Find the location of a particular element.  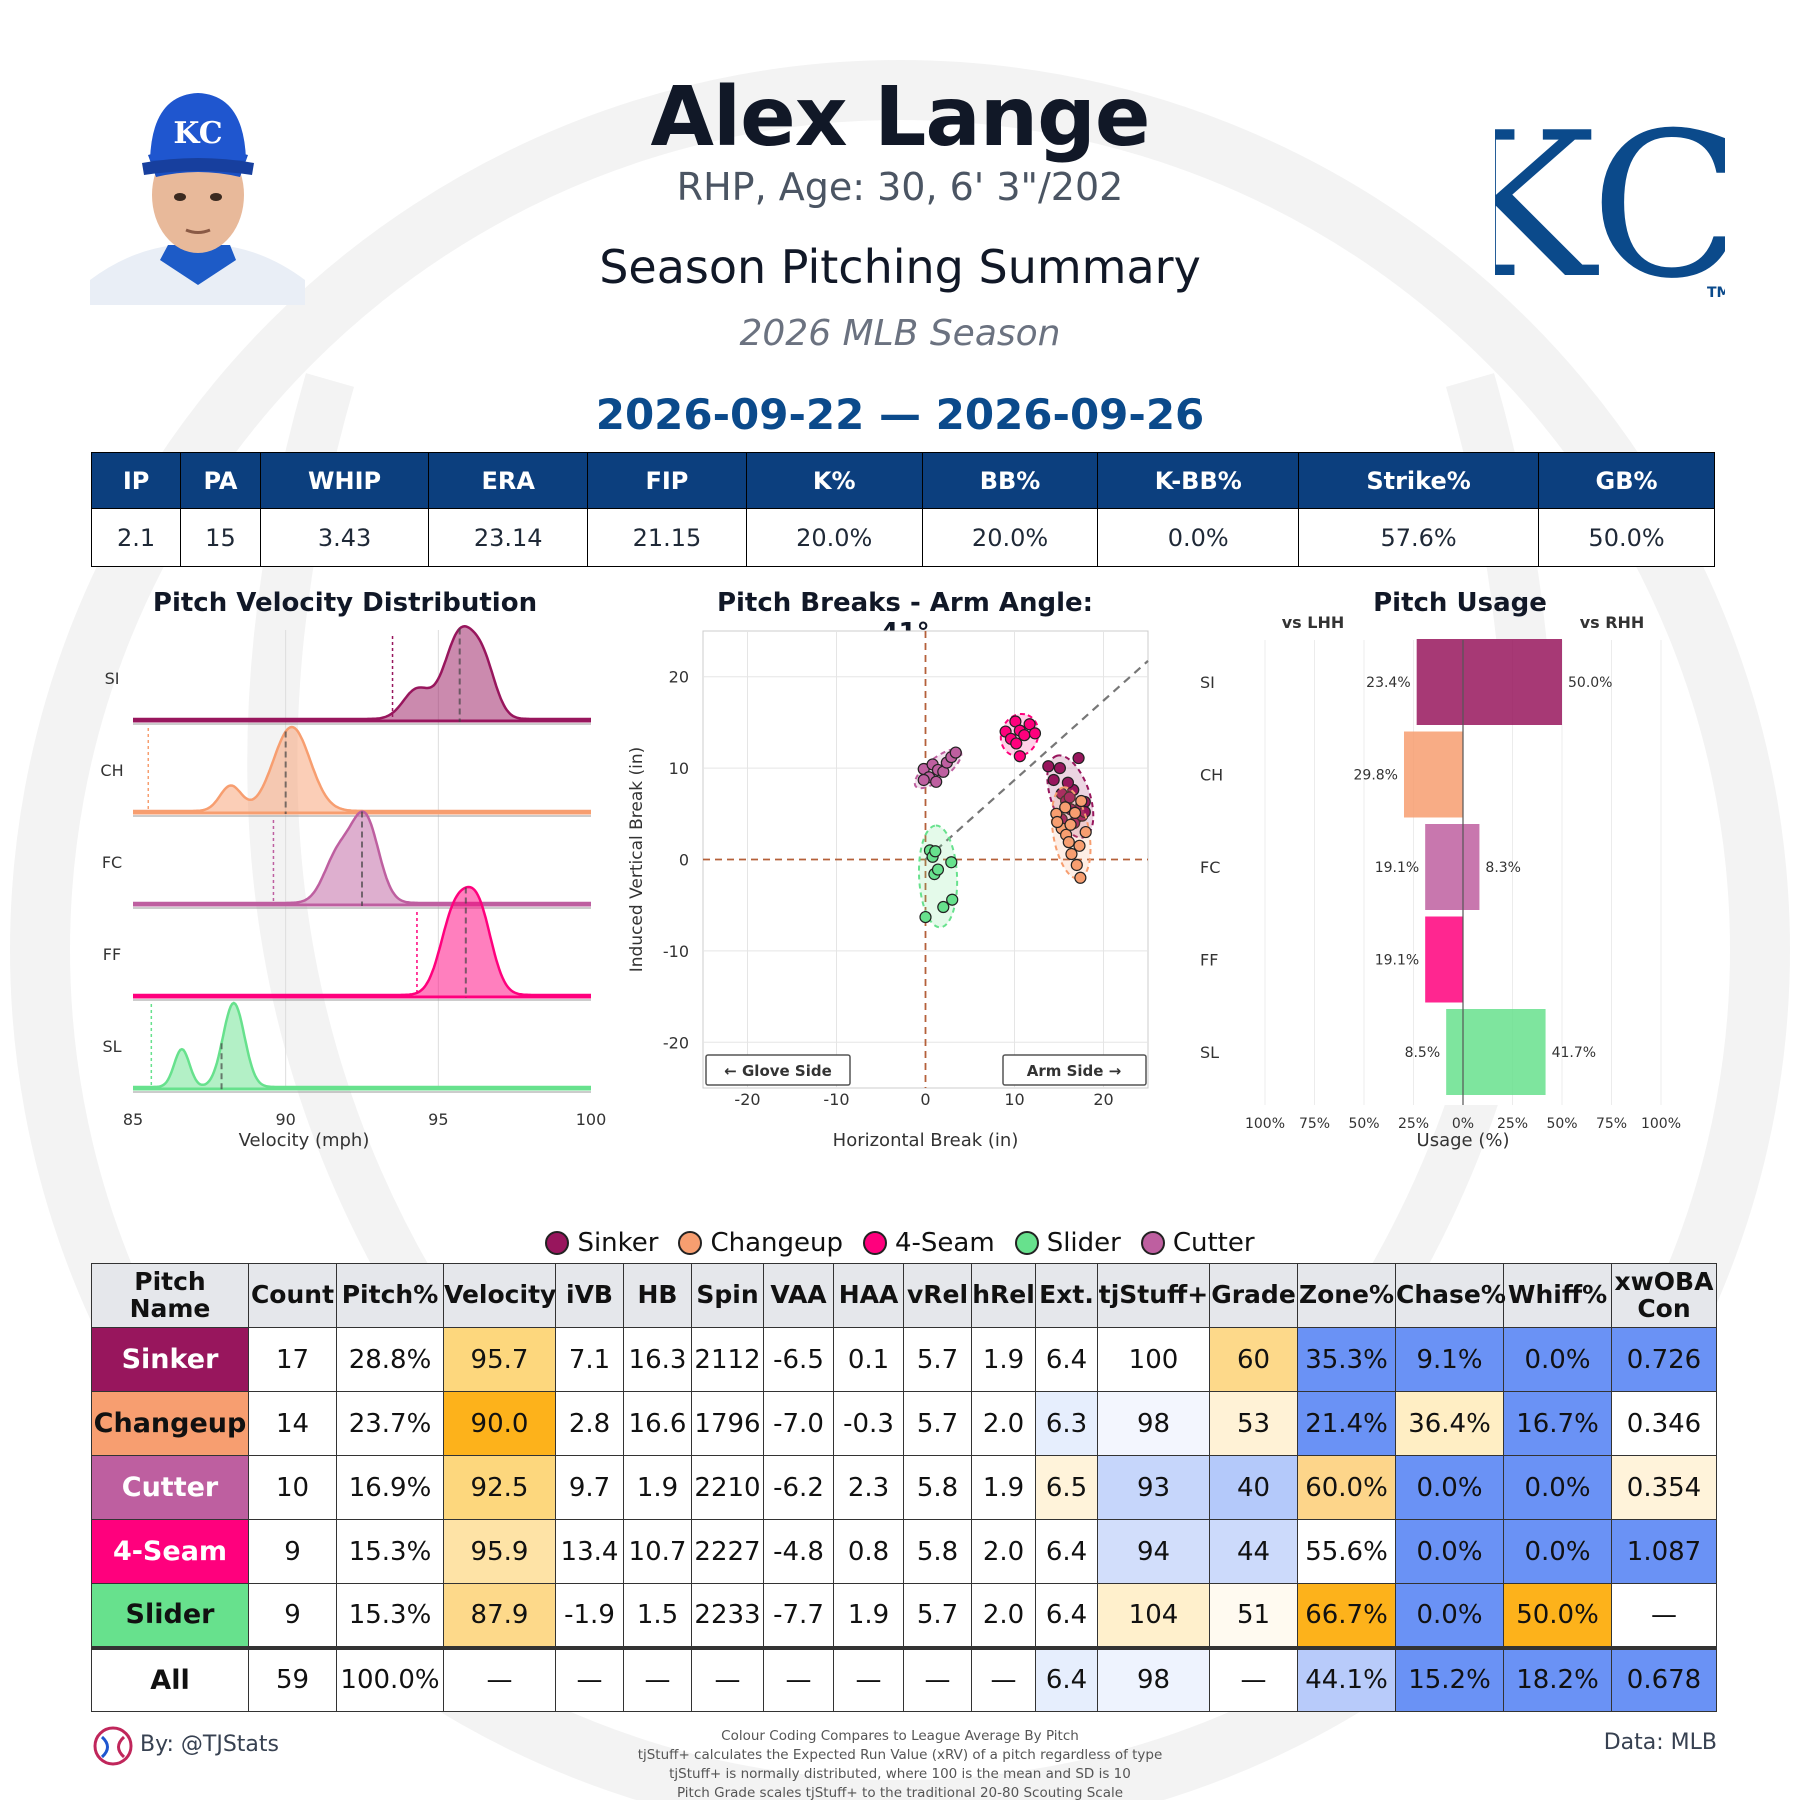

table-cell: 0.354 is located at coordinates (1664, 1487).